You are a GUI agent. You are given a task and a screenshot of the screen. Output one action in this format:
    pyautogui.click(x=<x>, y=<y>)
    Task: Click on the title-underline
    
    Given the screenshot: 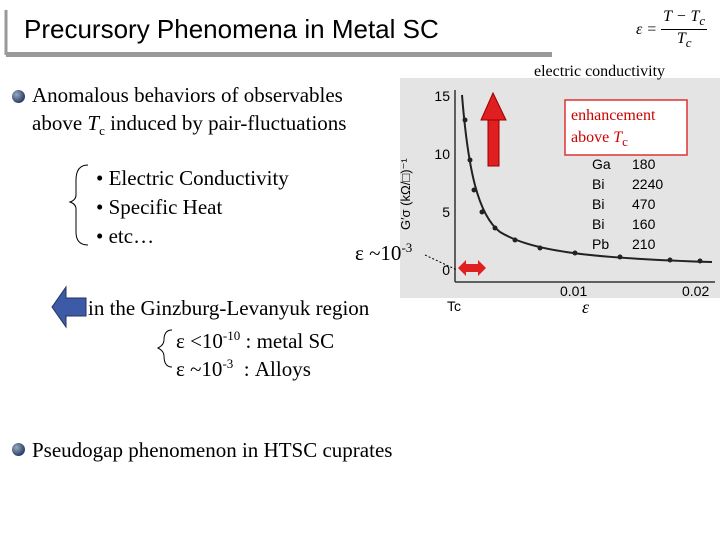 What is the action you would take?
    pyautogui.click(x=279, y=54)
    